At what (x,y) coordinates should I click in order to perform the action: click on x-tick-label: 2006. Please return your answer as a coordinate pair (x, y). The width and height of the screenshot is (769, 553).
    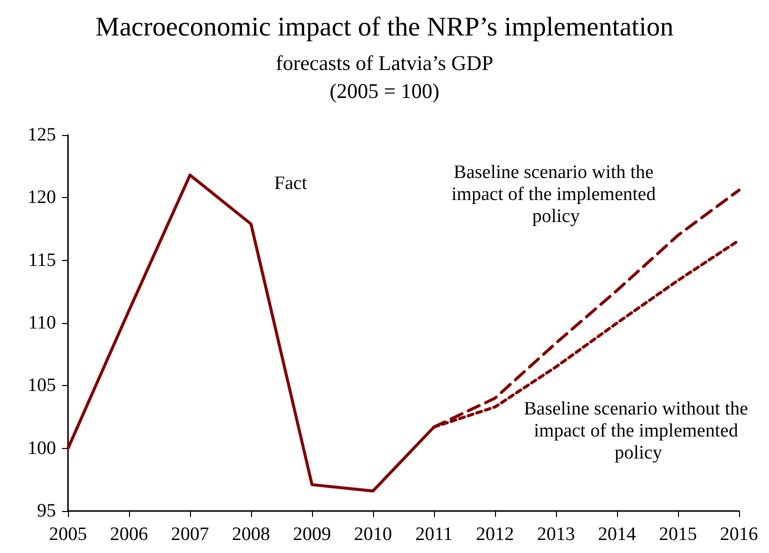
    Looking at the image, I should click on (129, 534).